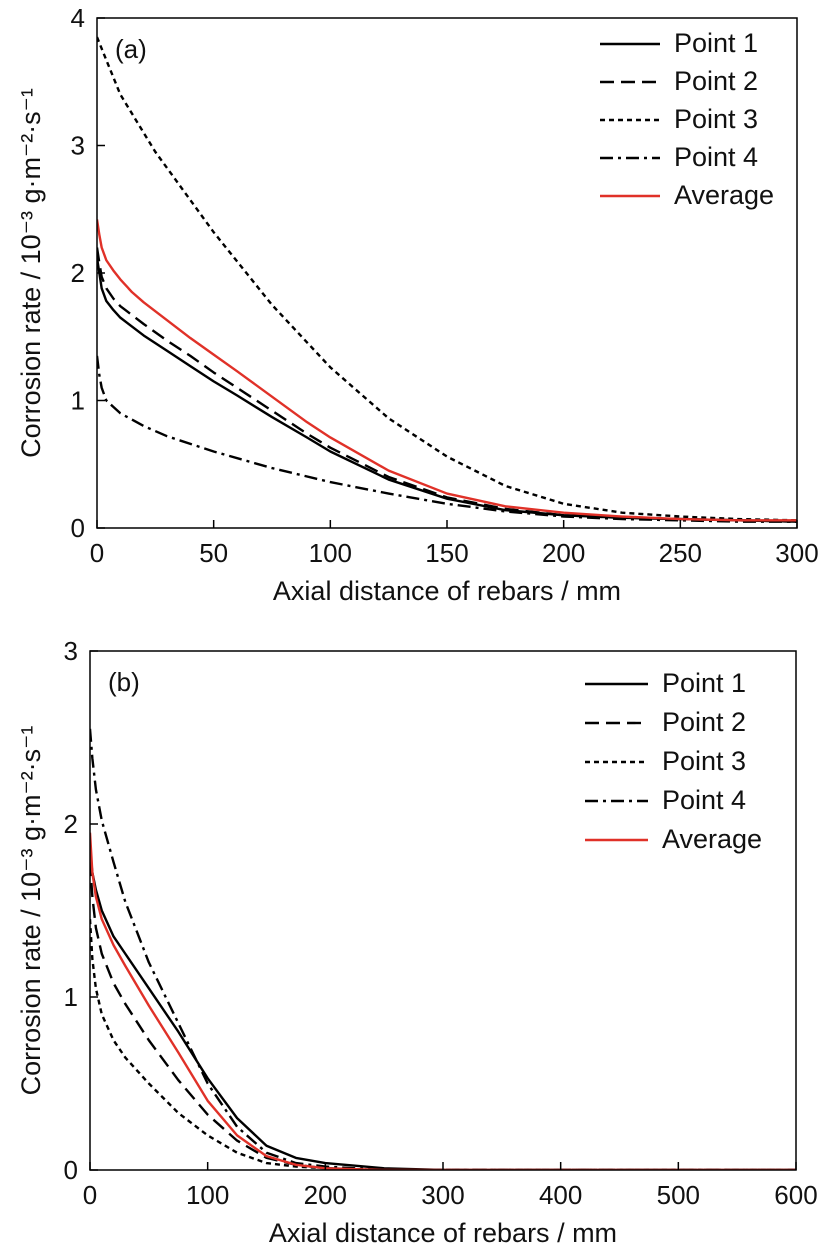 The width and height of the screenshot is (828, 1258). I want to click on y-tick-label: 4, so click(78, 18).